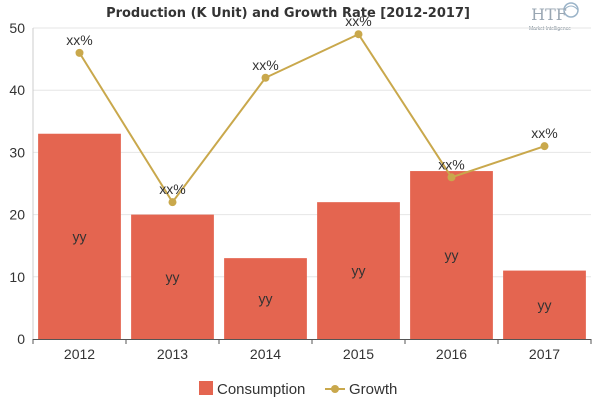  I want to click on y-tick-label: 10, so click(17, 277).